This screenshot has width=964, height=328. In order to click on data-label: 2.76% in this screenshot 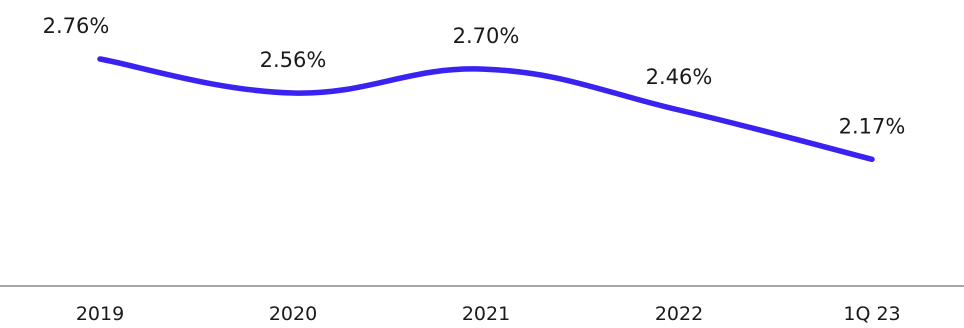, I will do `click(76, 26)`.